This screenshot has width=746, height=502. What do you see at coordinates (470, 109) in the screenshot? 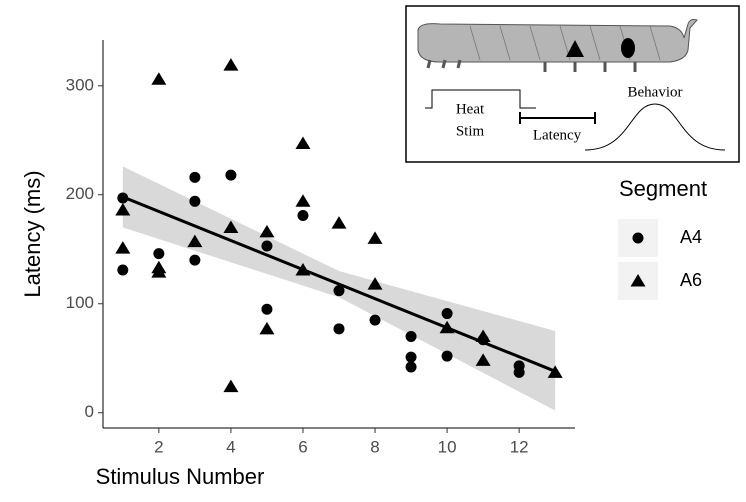
I see `inset-label: Heat` at bounding box center [470, 109].